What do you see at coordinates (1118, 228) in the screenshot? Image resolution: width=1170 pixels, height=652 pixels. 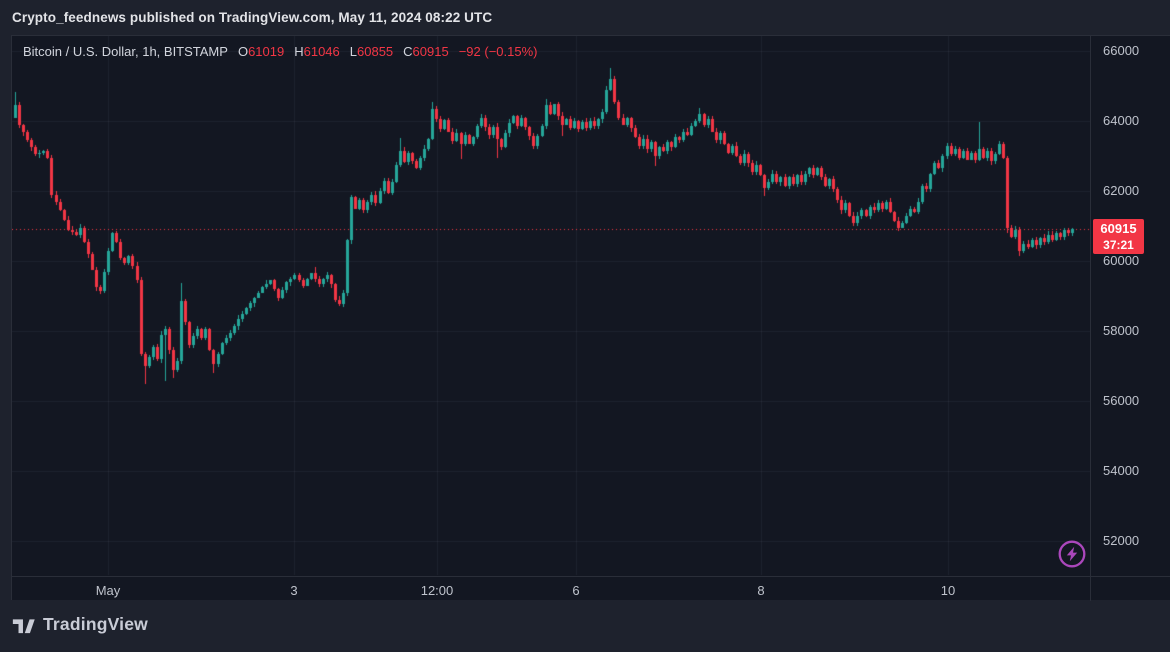 I see `last-price: 60915` at bounding box center [1118, 228].